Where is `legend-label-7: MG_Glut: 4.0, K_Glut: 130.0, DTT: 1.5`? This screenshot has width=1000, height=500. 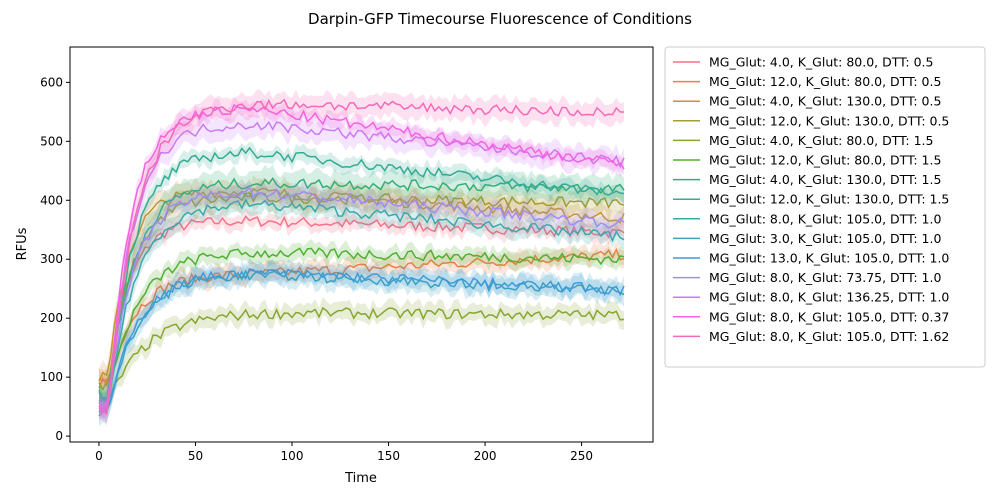 legend-label-7: MG_Glut: 4.0, K_Glut: 130.0, DTT: 1.5 is located at coordinates (825, 179).